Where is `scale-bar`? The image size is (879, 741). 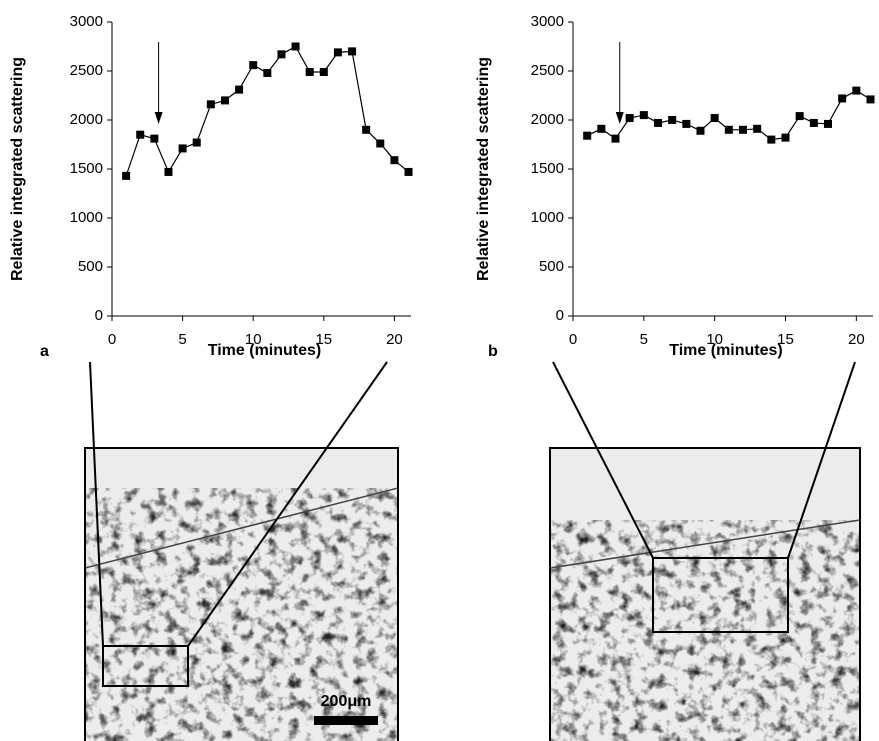
scale-bar is located at coordinates (346, 720).